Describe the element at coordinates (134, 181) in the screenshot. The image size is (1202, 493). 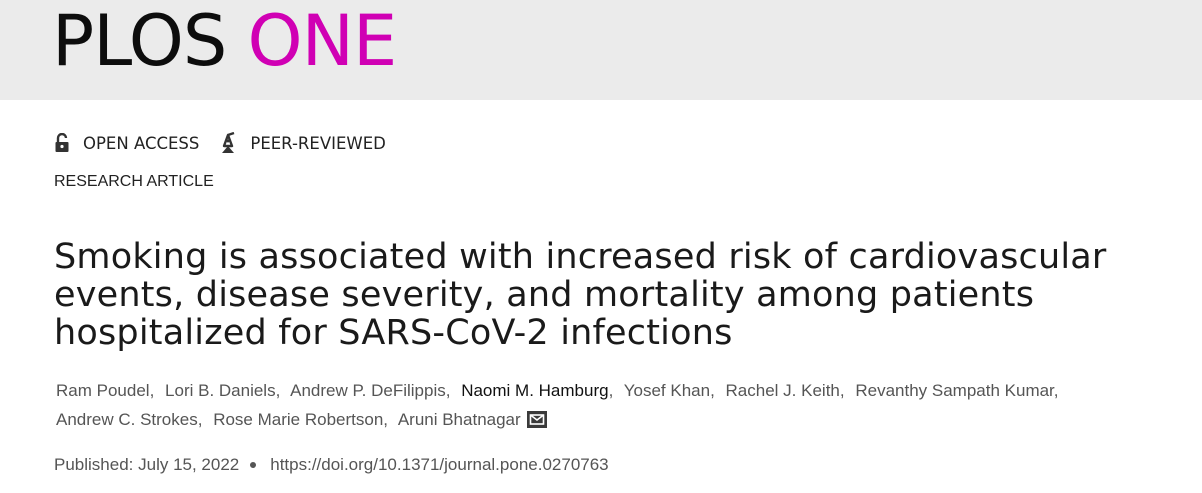
I see `article-type: RESEARCH ARTICLE` at that location.